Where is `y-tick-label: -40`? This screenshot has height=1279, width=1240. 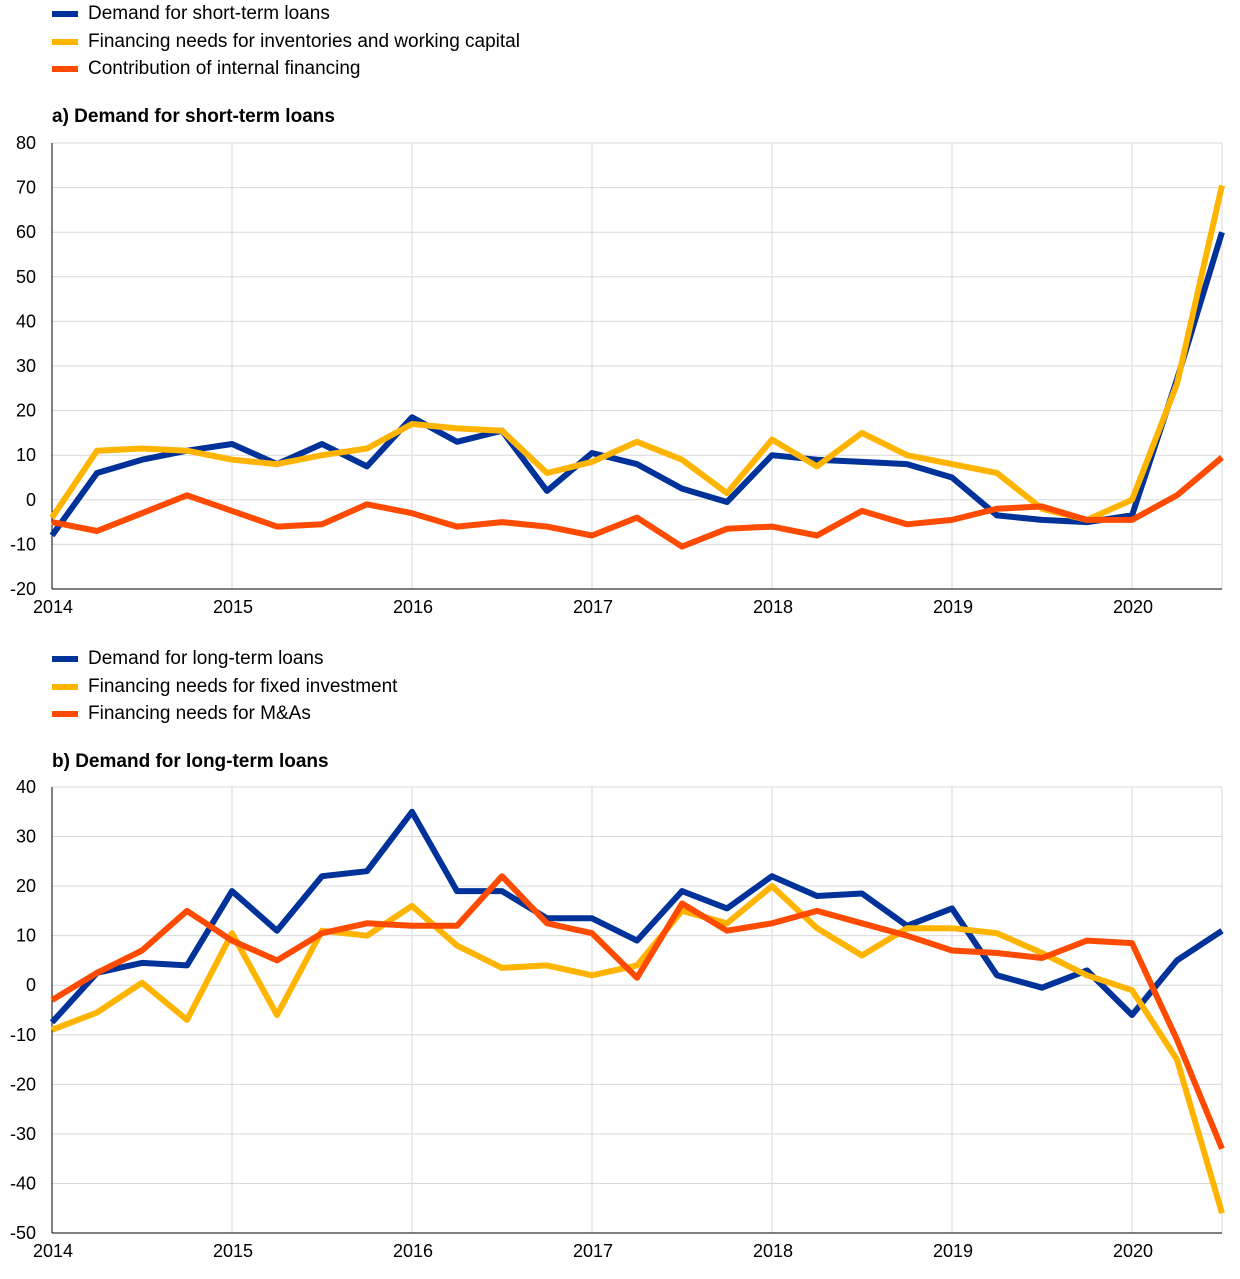 y-tick-label: -40 is located at coordinates (23, 1183).